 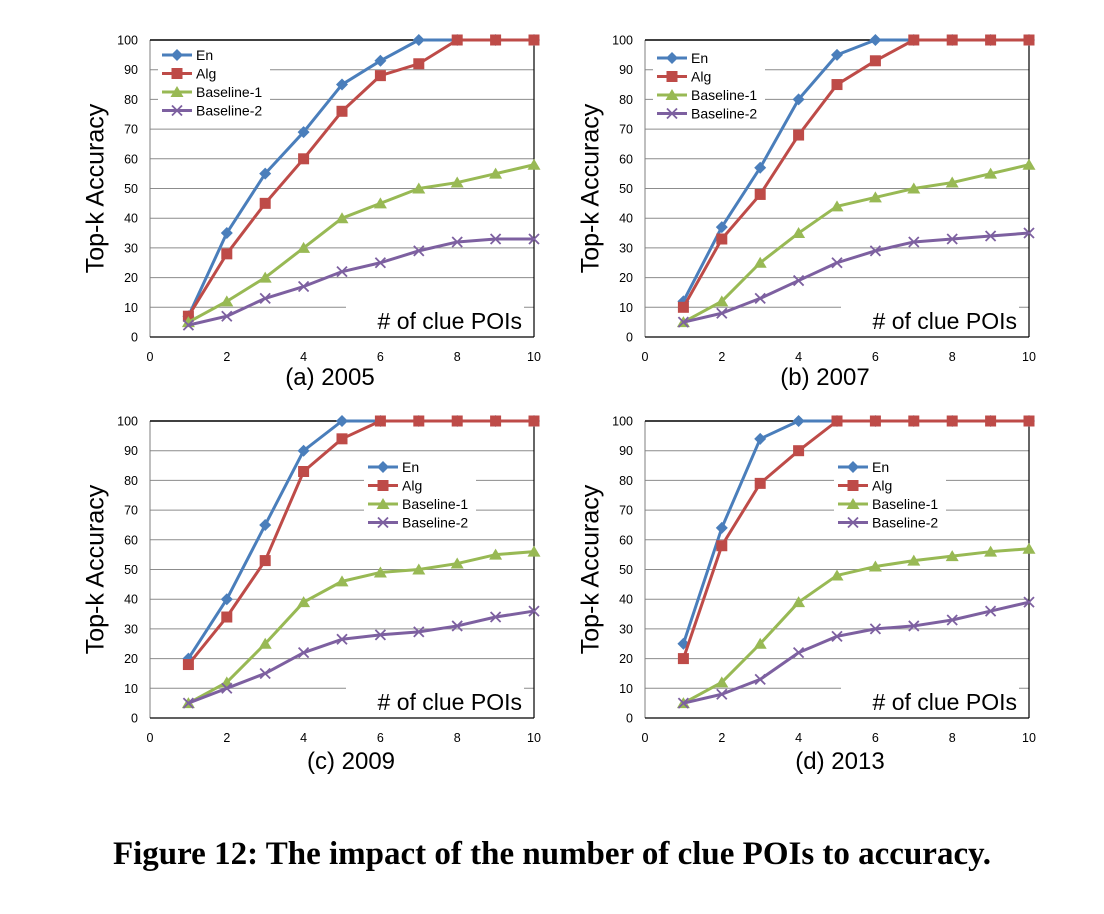 I want to click on x-tick-label: 2, so click(x=721, y=738).